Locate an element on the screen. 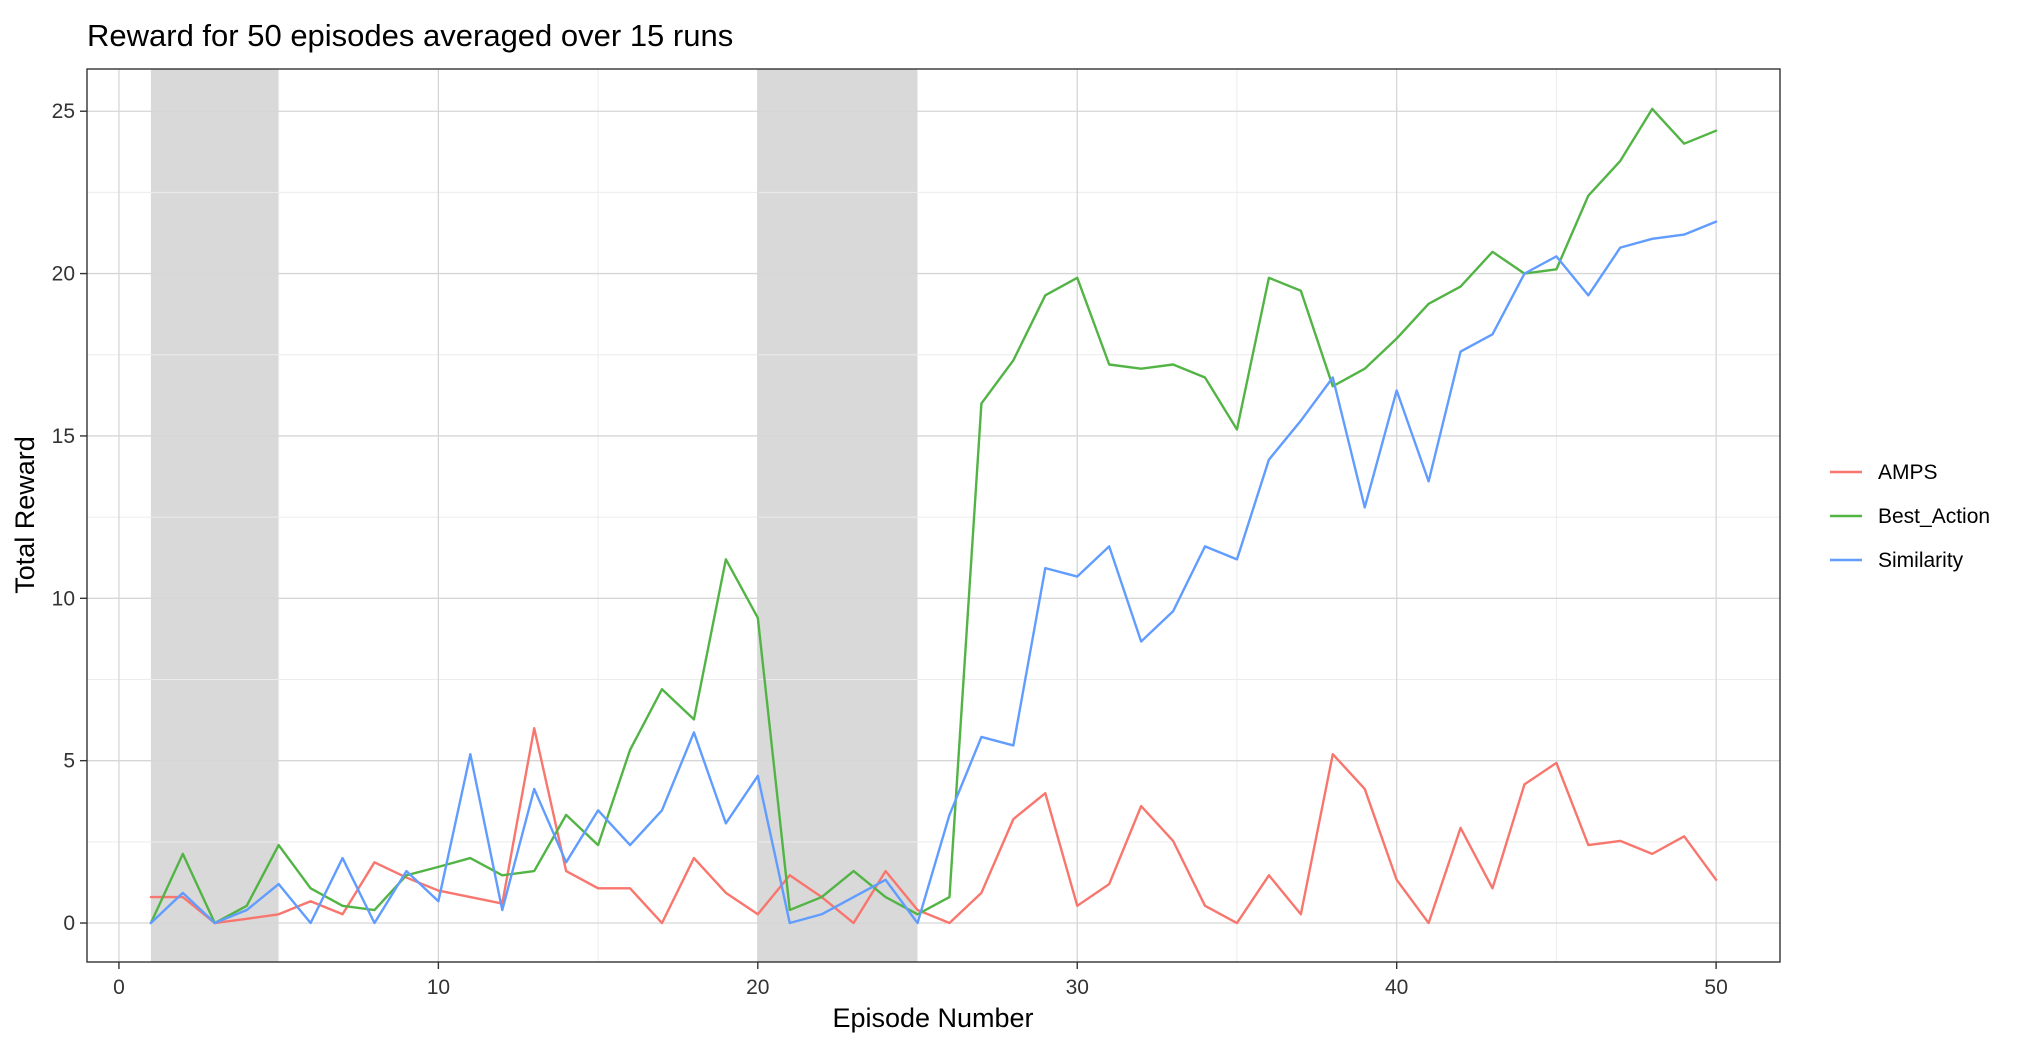 The height and width of the screenshot is (1058, 2024). y-axis-title: Total Reward is located at coordinates (25, 515).